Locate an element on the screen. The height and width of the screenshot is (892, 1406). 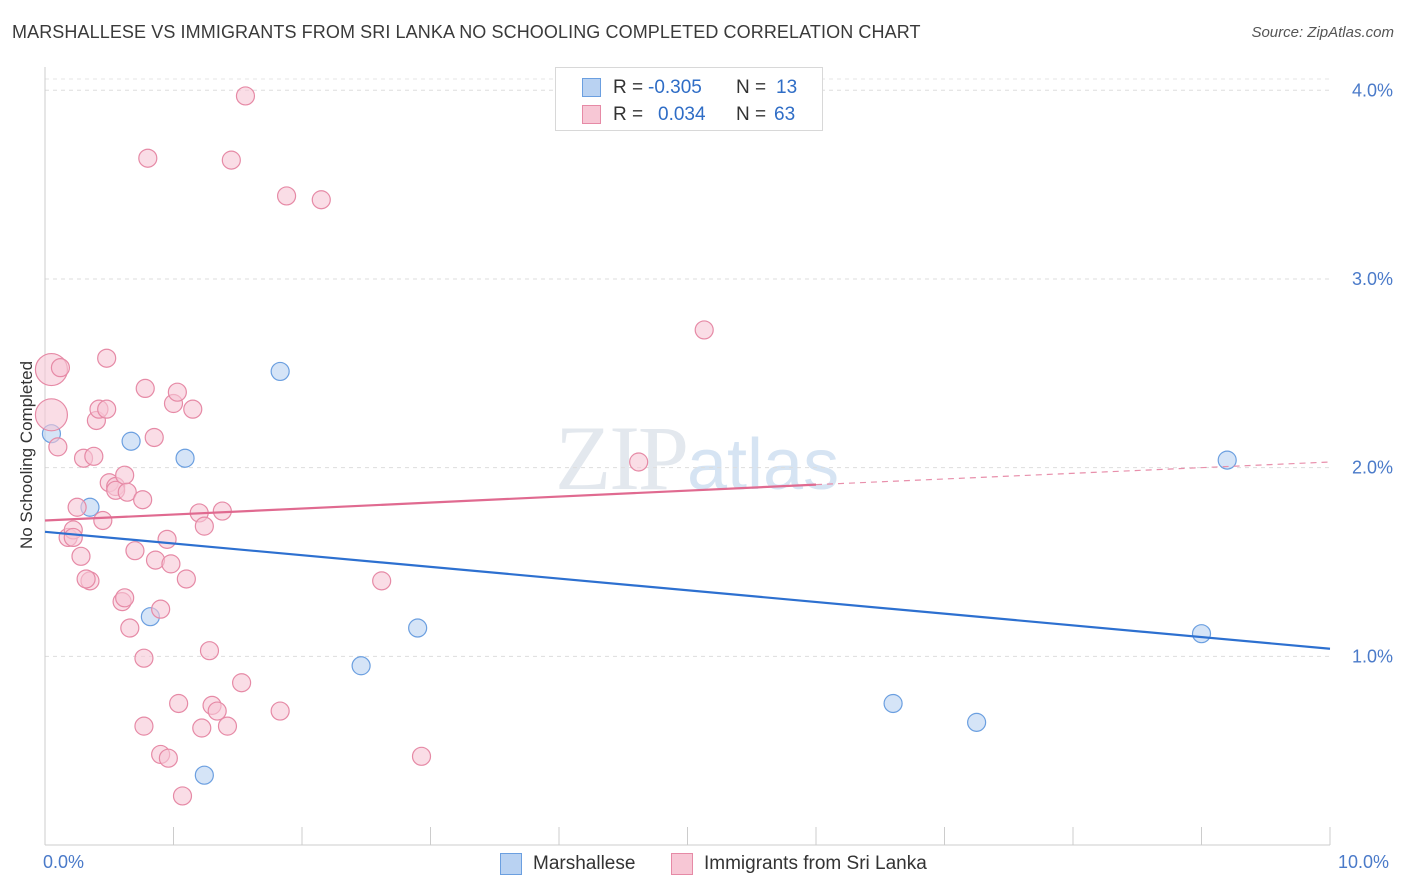
y-tick-label: 2.0% is located at coordinates (1372, 468).